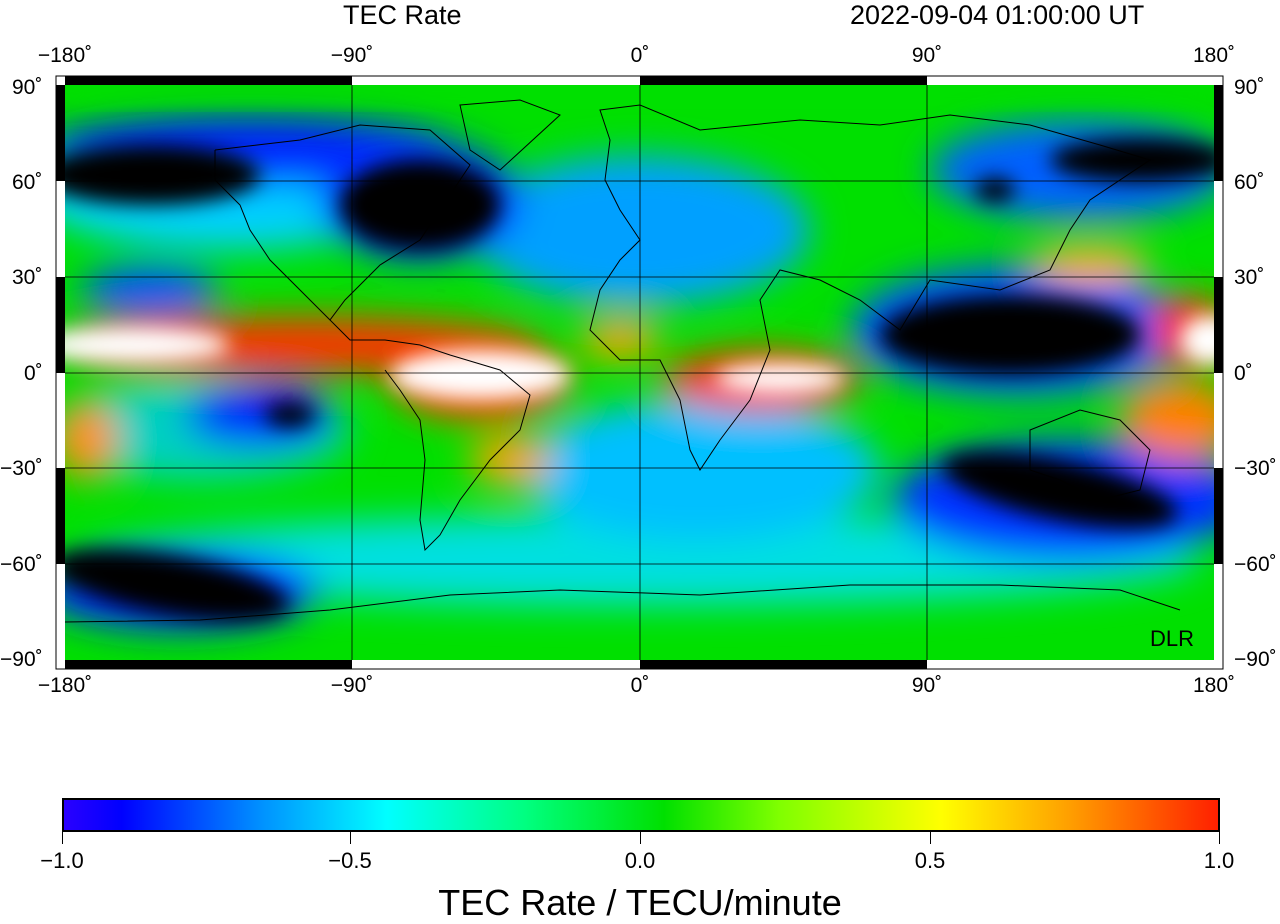 The width and height of the screenshot is (1280, 924). I want to click on lat-label-right: −30˚, so click(1255, 468).